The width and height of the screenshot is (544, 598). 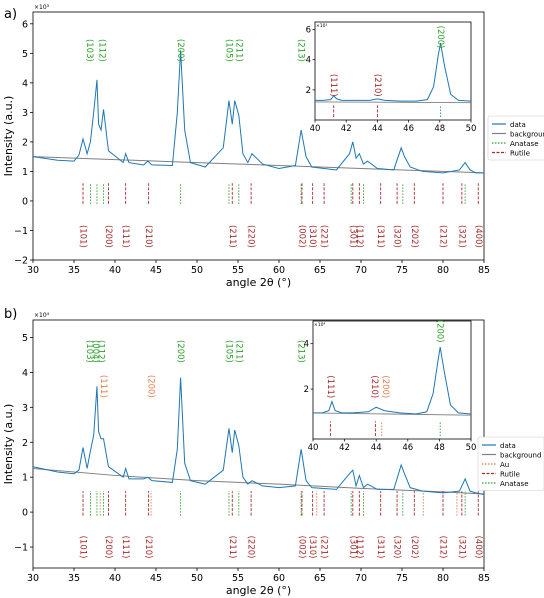 I want to click on anatase-peak-label: (004), so click(x=95, y=351).